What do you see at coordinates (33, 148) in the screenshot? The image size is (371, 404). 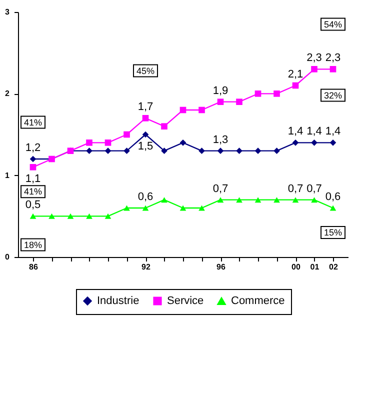 I see `data-label: 1,2` at bounding box center [33, 148].